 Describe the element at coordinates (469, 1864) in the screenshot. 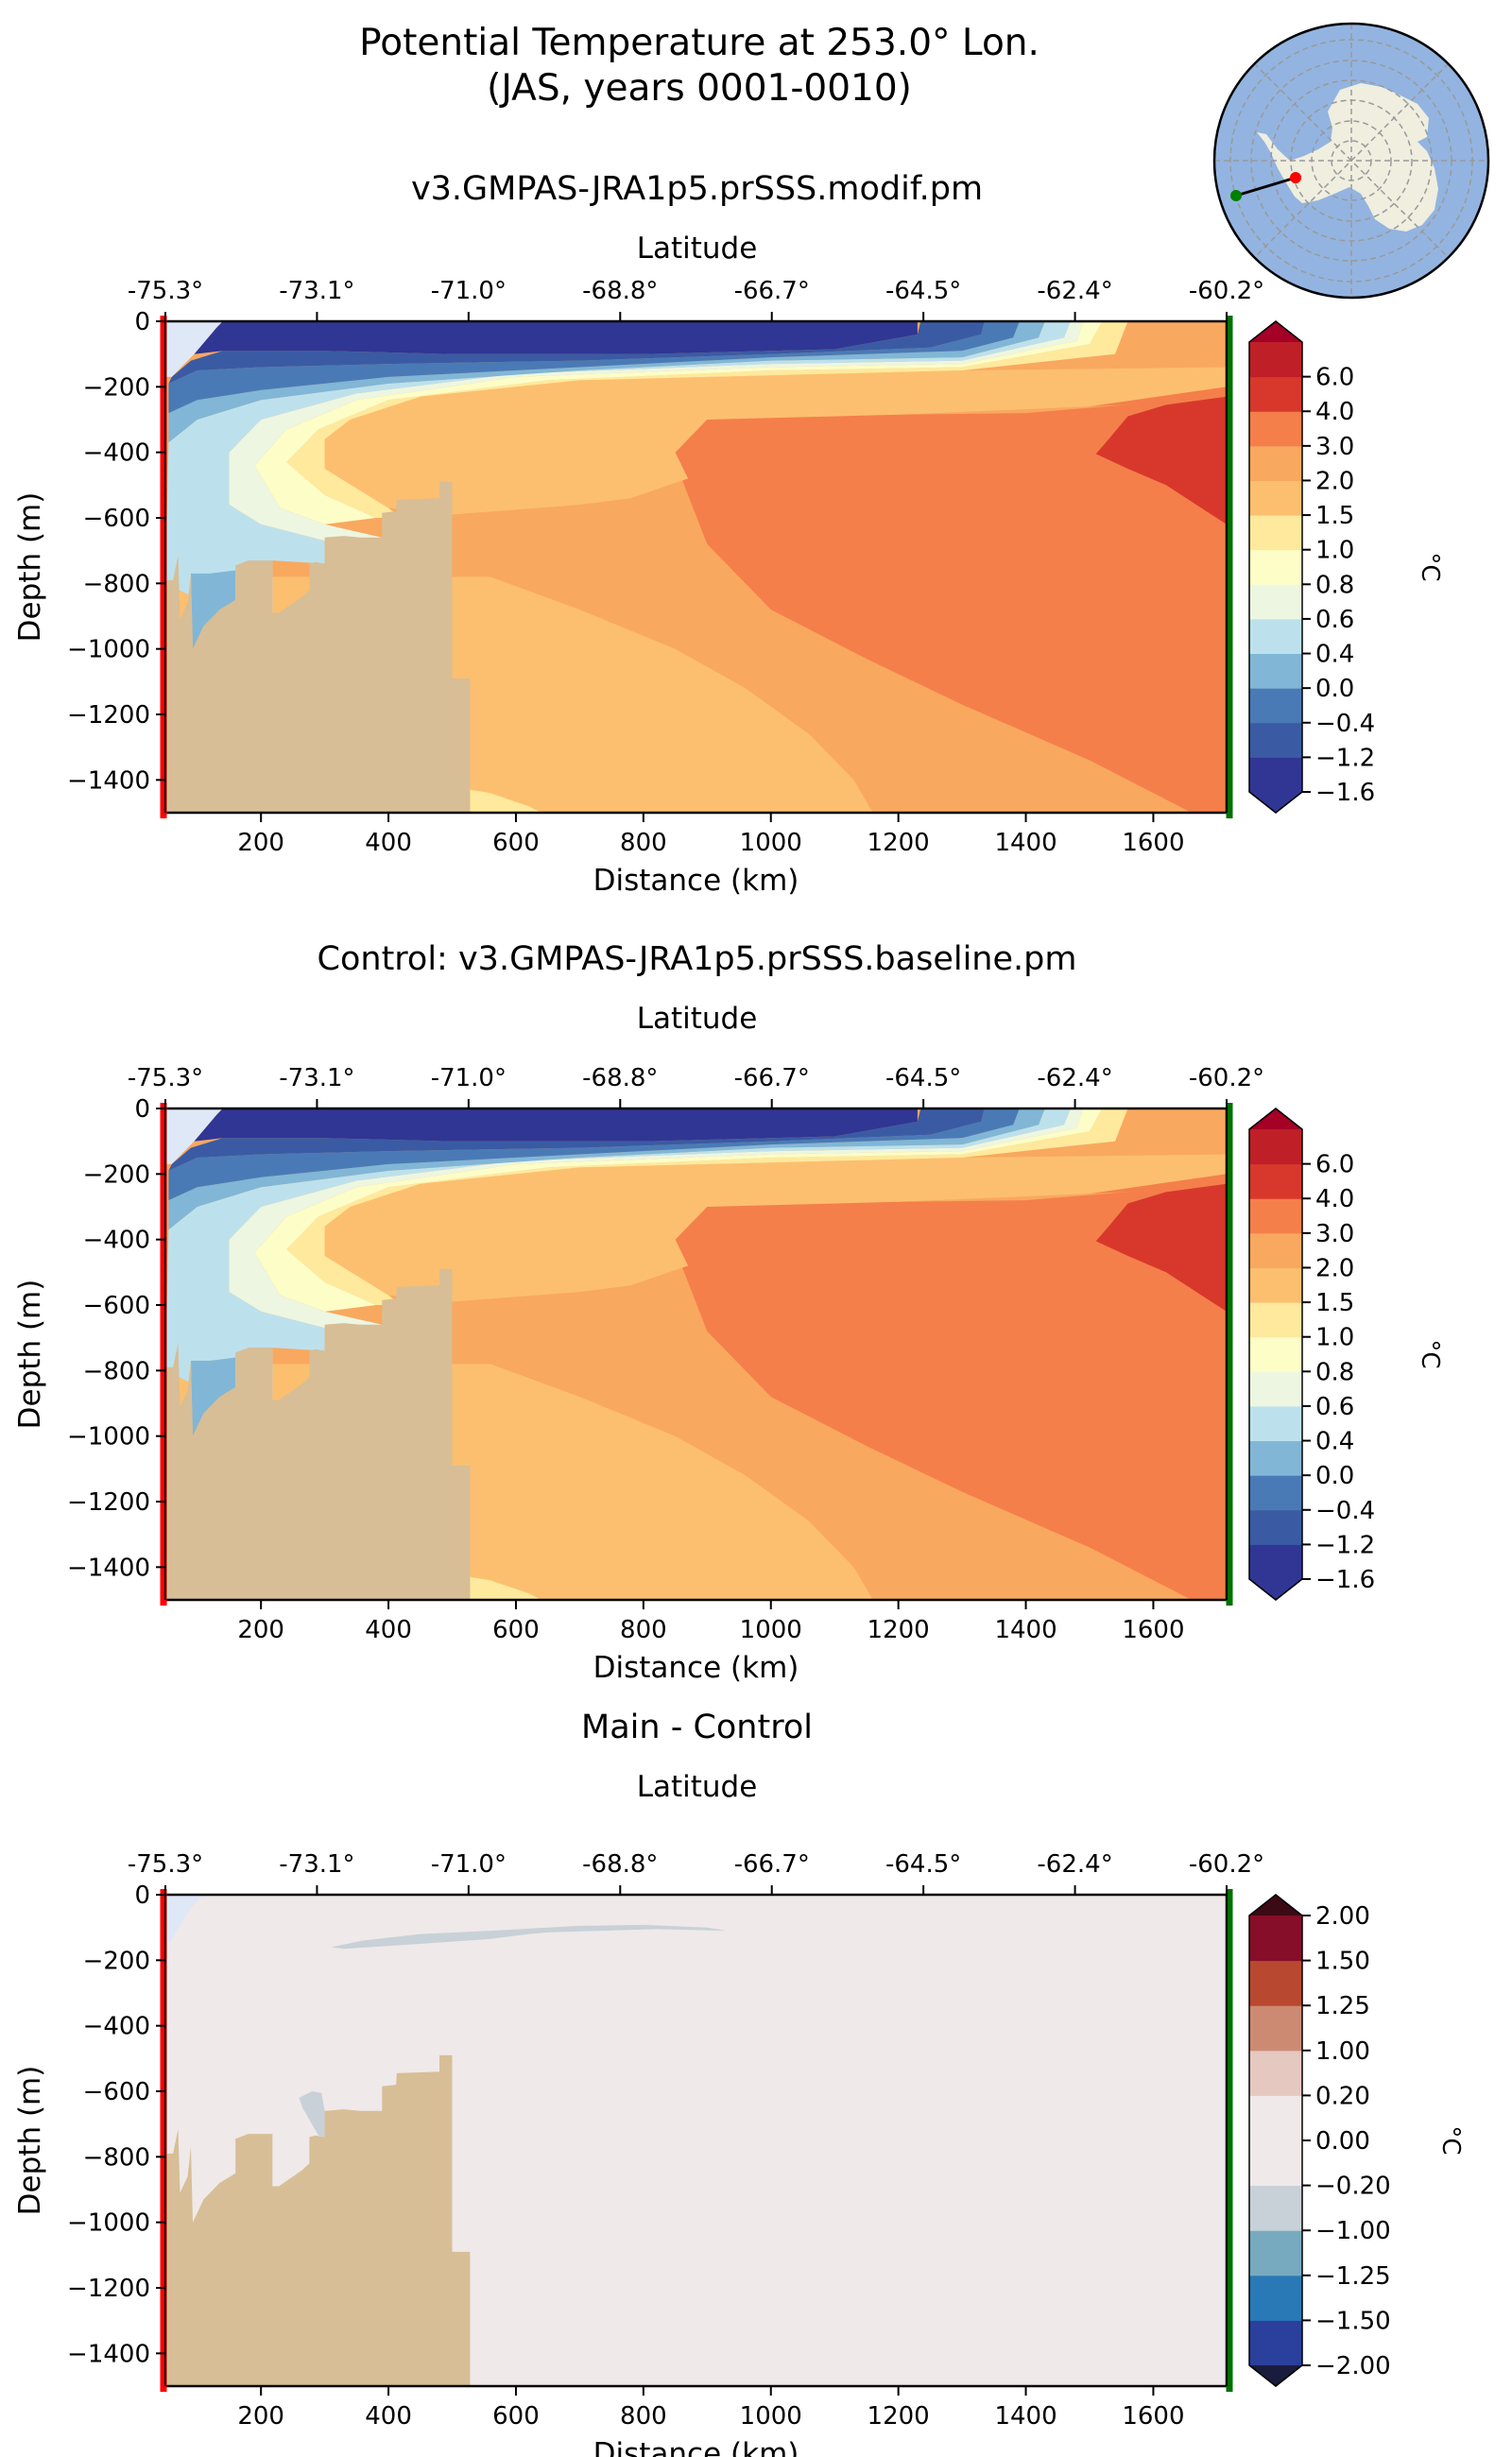

I see `top-tick-label: -71.0°` at that location.